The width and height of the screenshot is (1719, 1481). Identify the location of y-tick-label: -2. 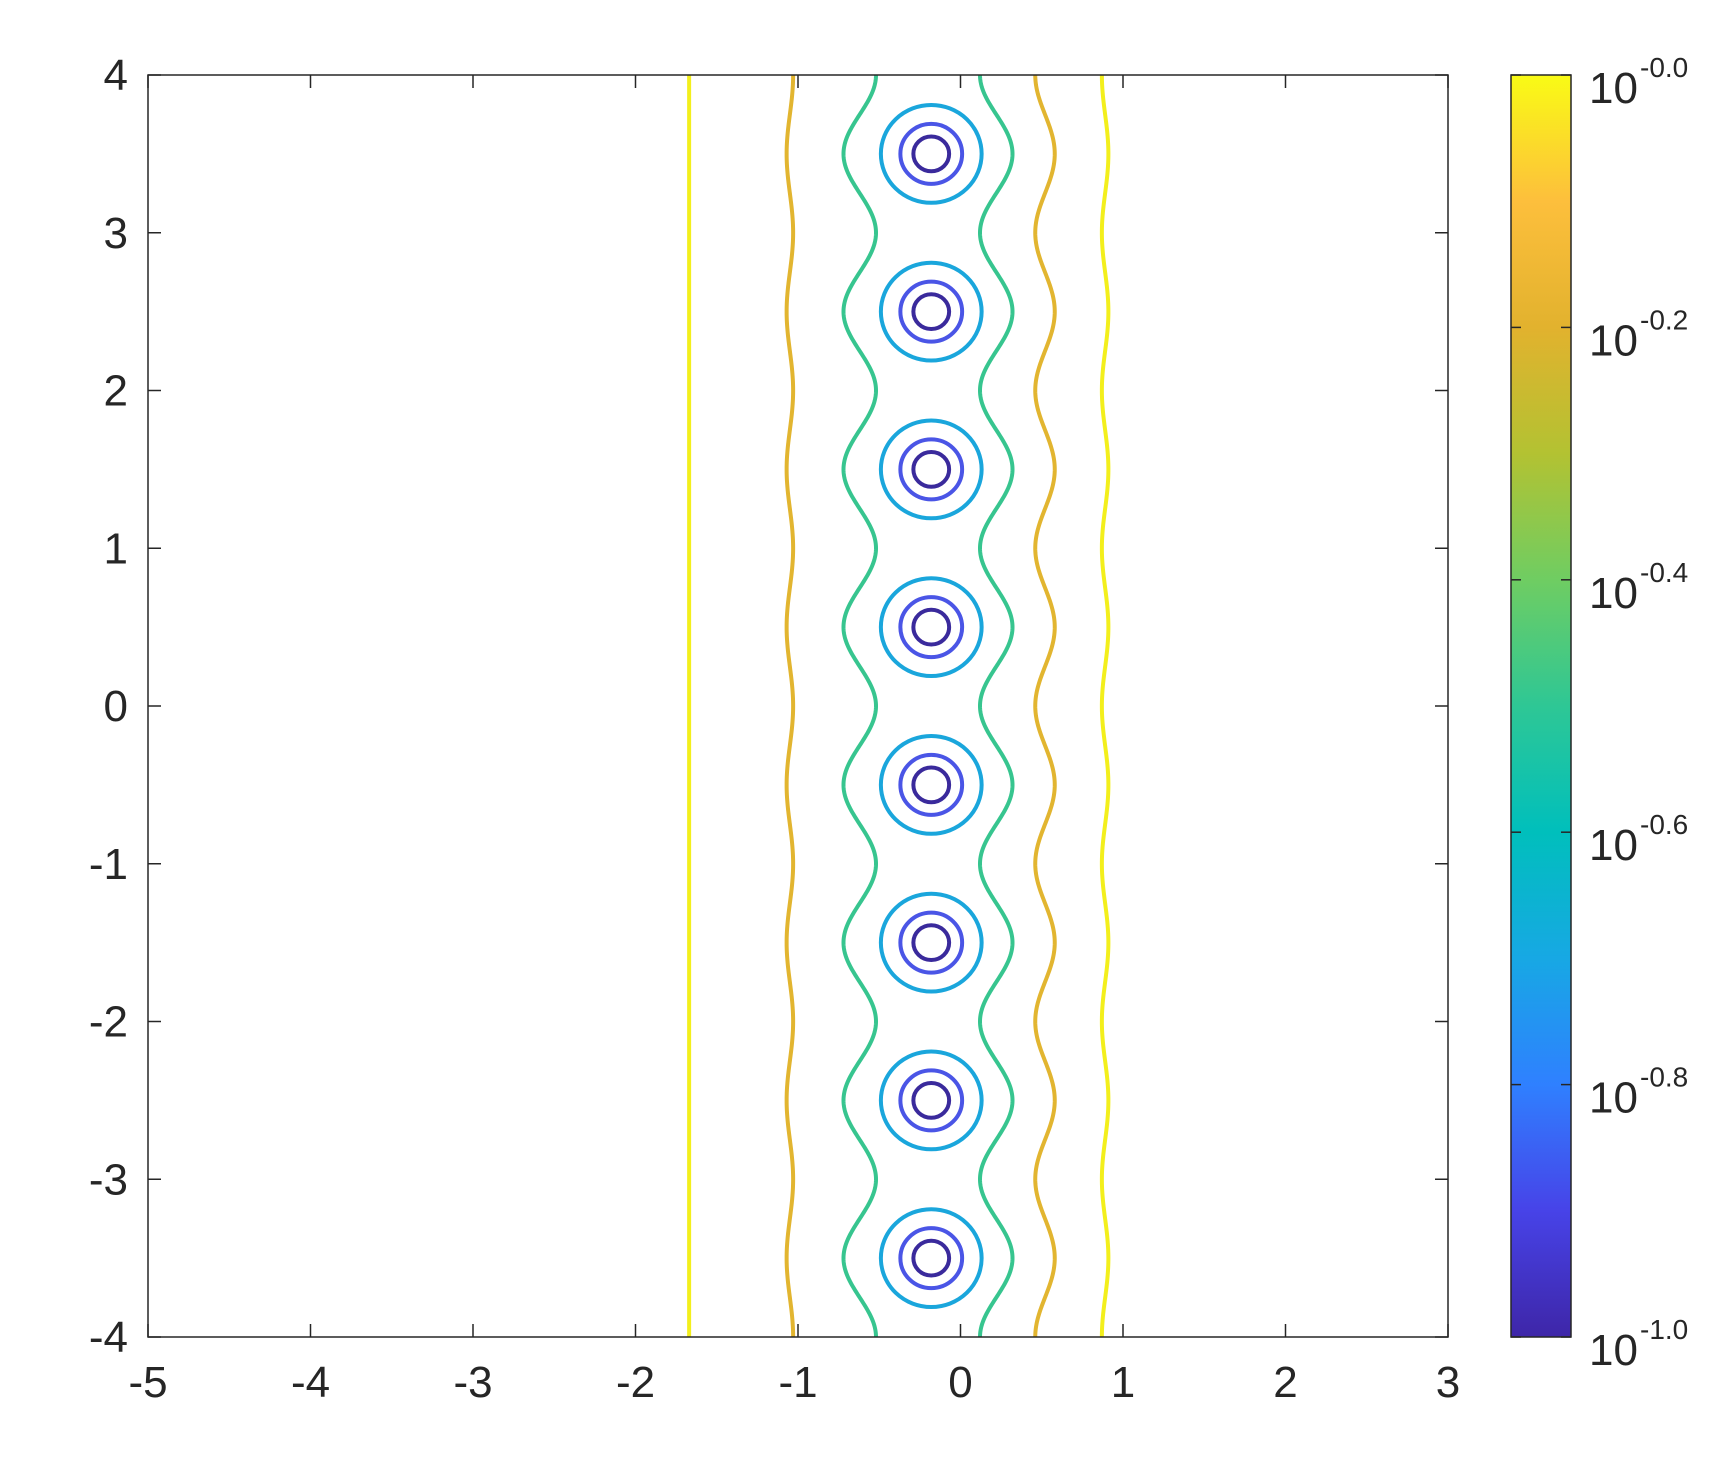
(108, 1022).